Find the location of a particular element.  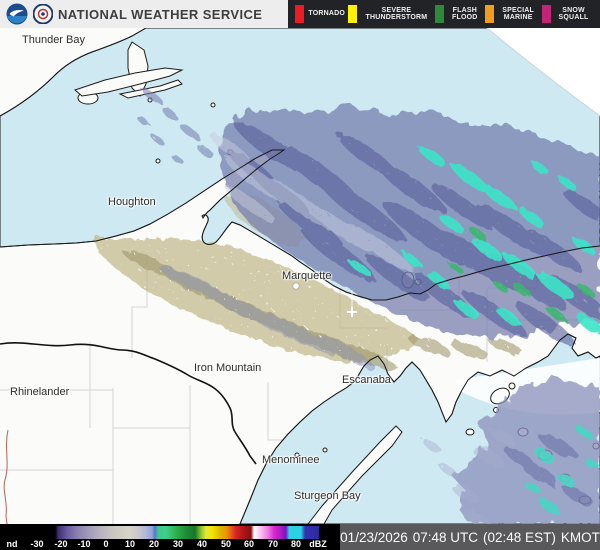

city-label-marquette: Marquette is located at coordinates (307, 276).